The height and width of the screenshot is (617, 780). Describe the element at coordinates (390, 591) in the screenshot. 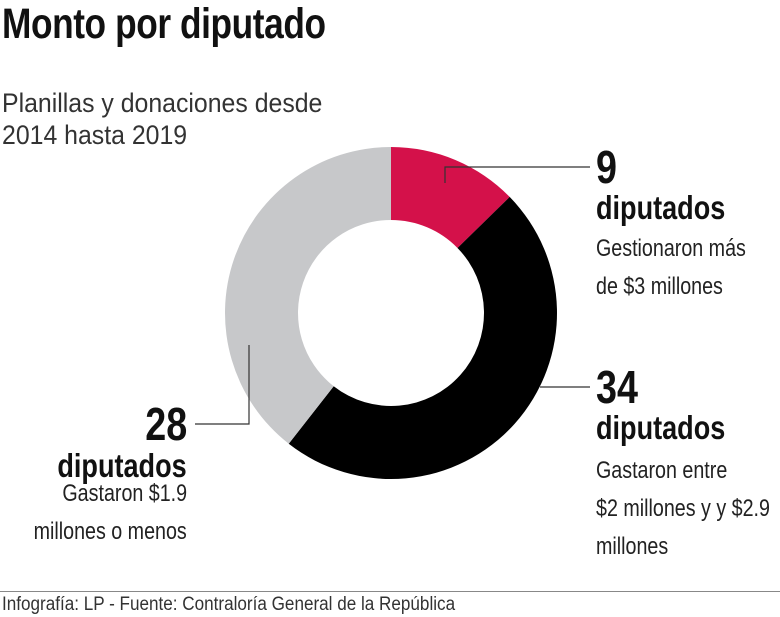

I see `footer-divider` at that location.